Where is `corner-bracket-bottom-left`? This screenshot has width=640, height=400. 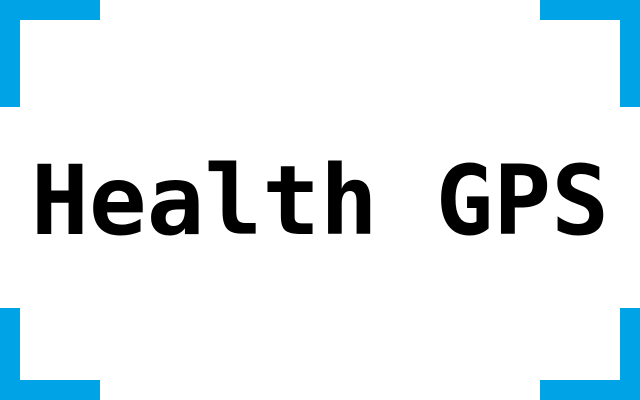
corner-bracket-bottom-left is located at coordinates (50, 354).